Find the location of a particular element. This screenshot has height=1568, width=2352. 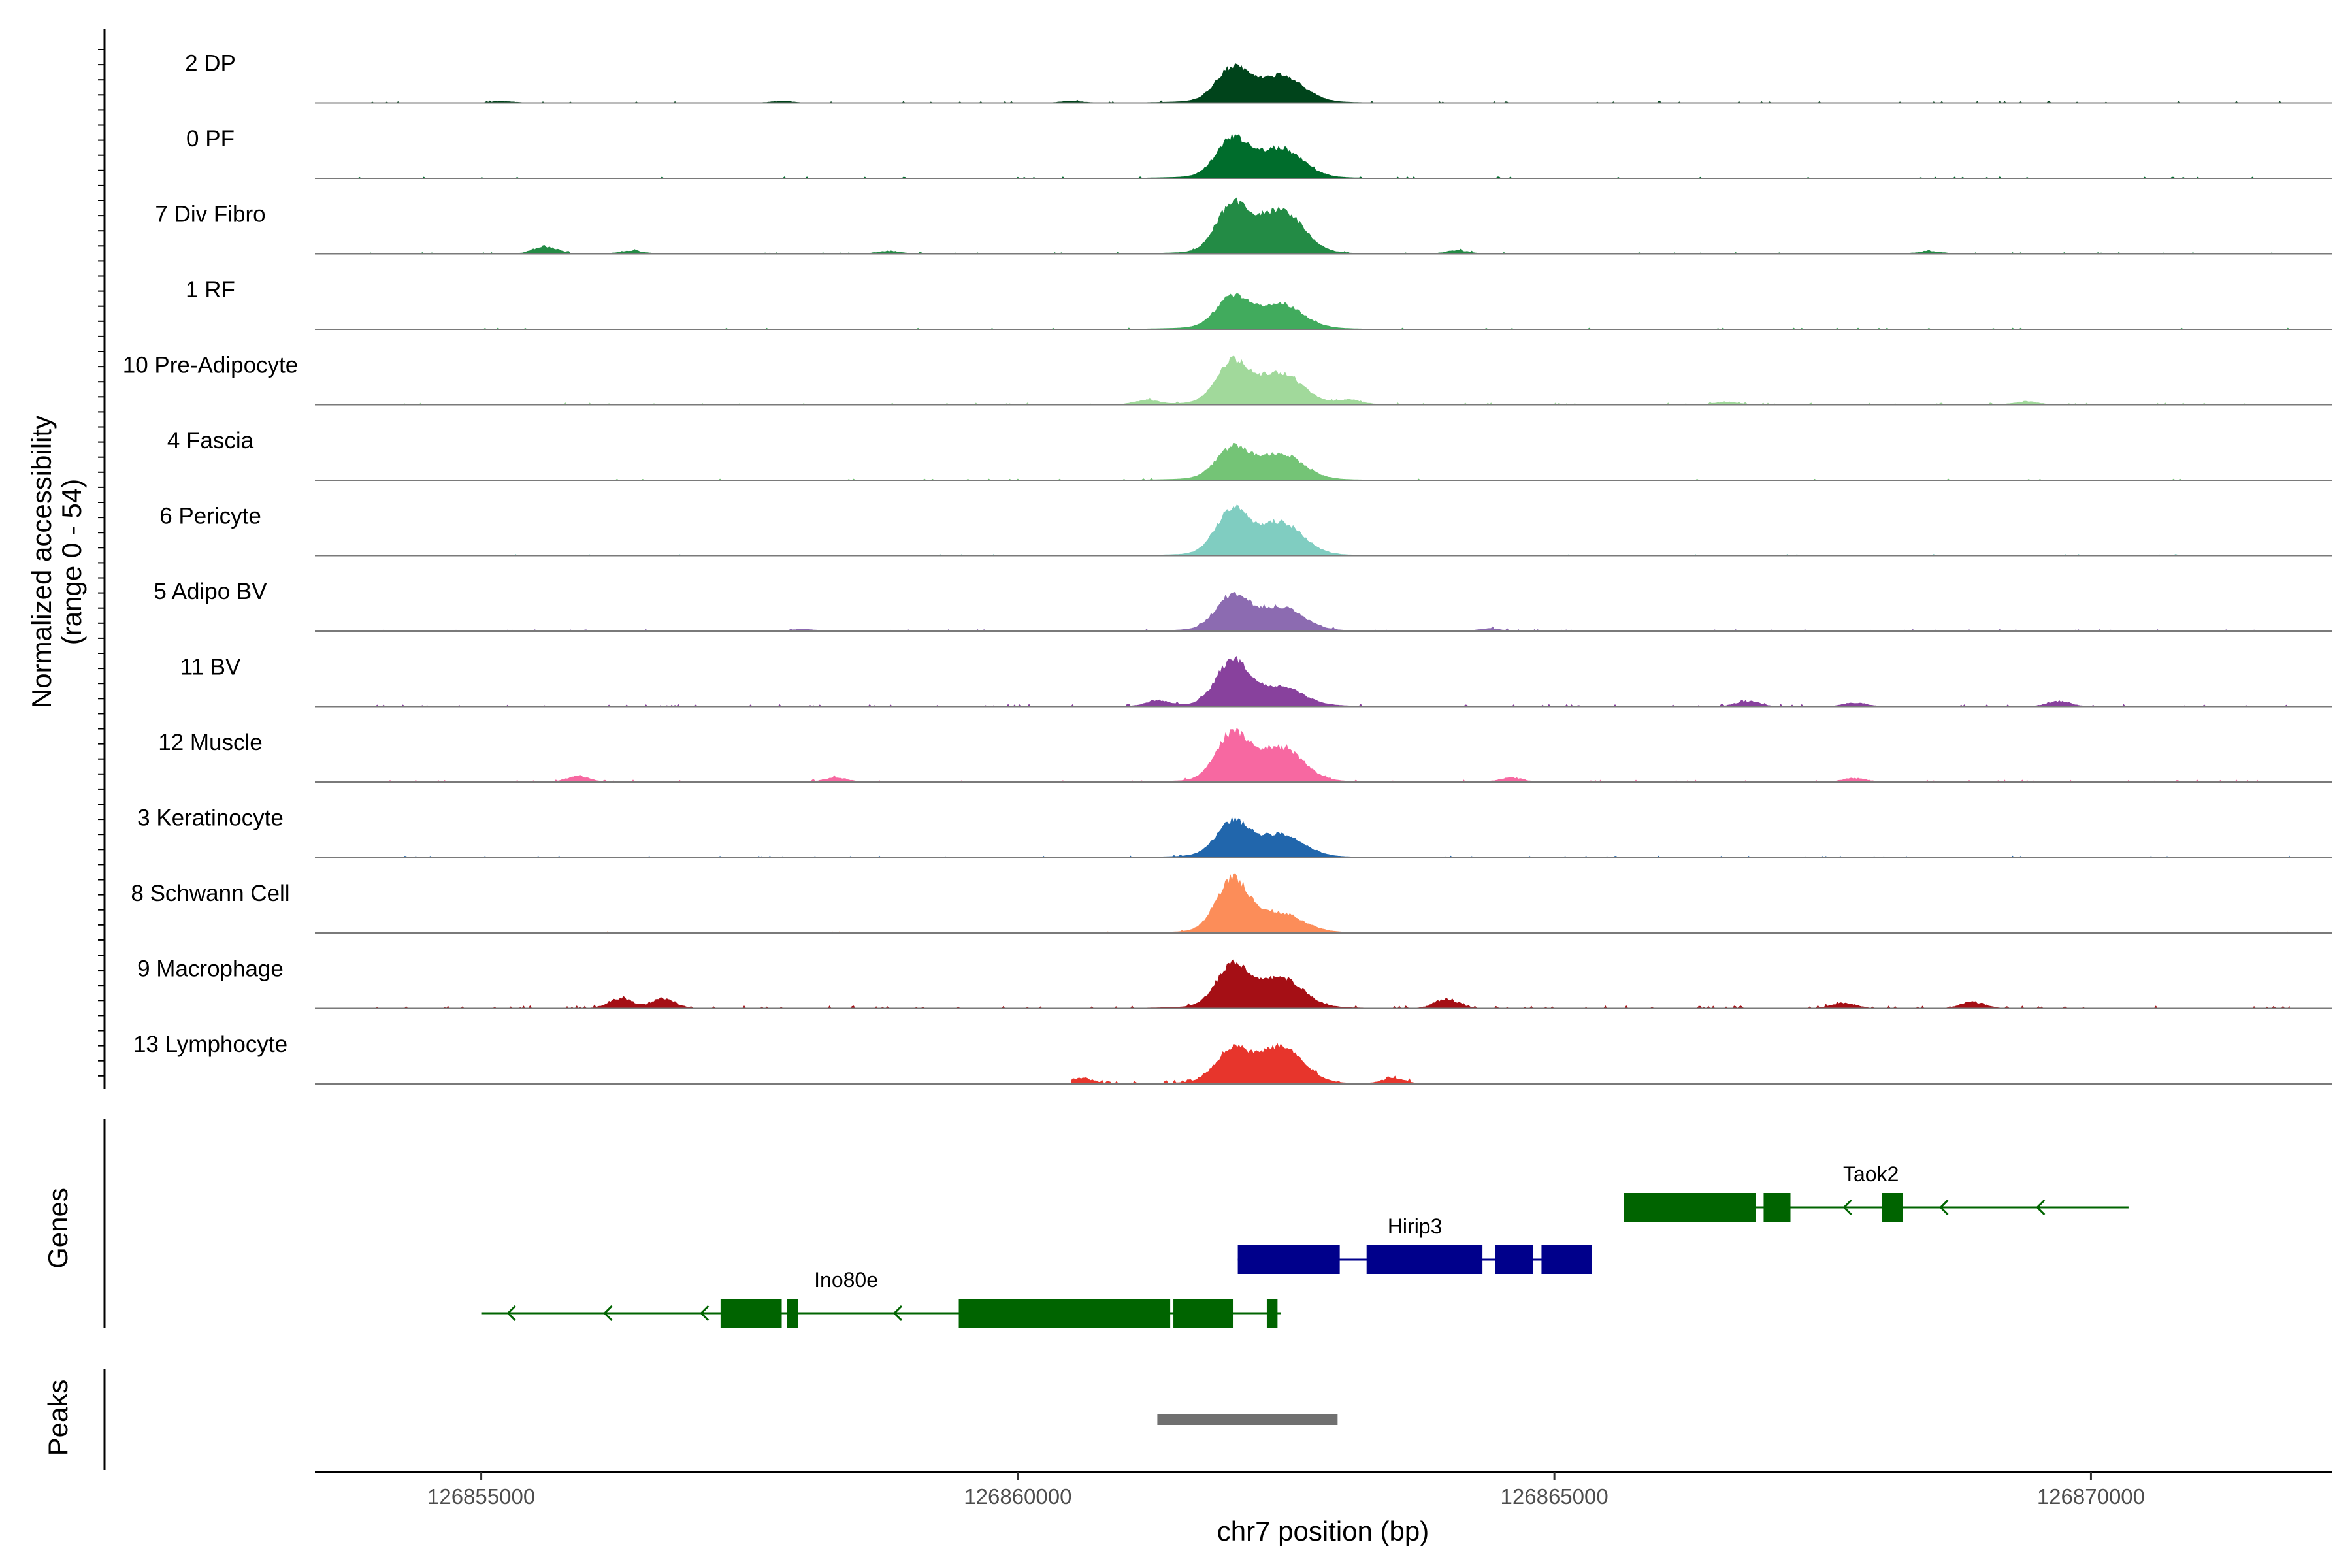

track-6: 4 Fascia is located at coordinates (1249, 454).